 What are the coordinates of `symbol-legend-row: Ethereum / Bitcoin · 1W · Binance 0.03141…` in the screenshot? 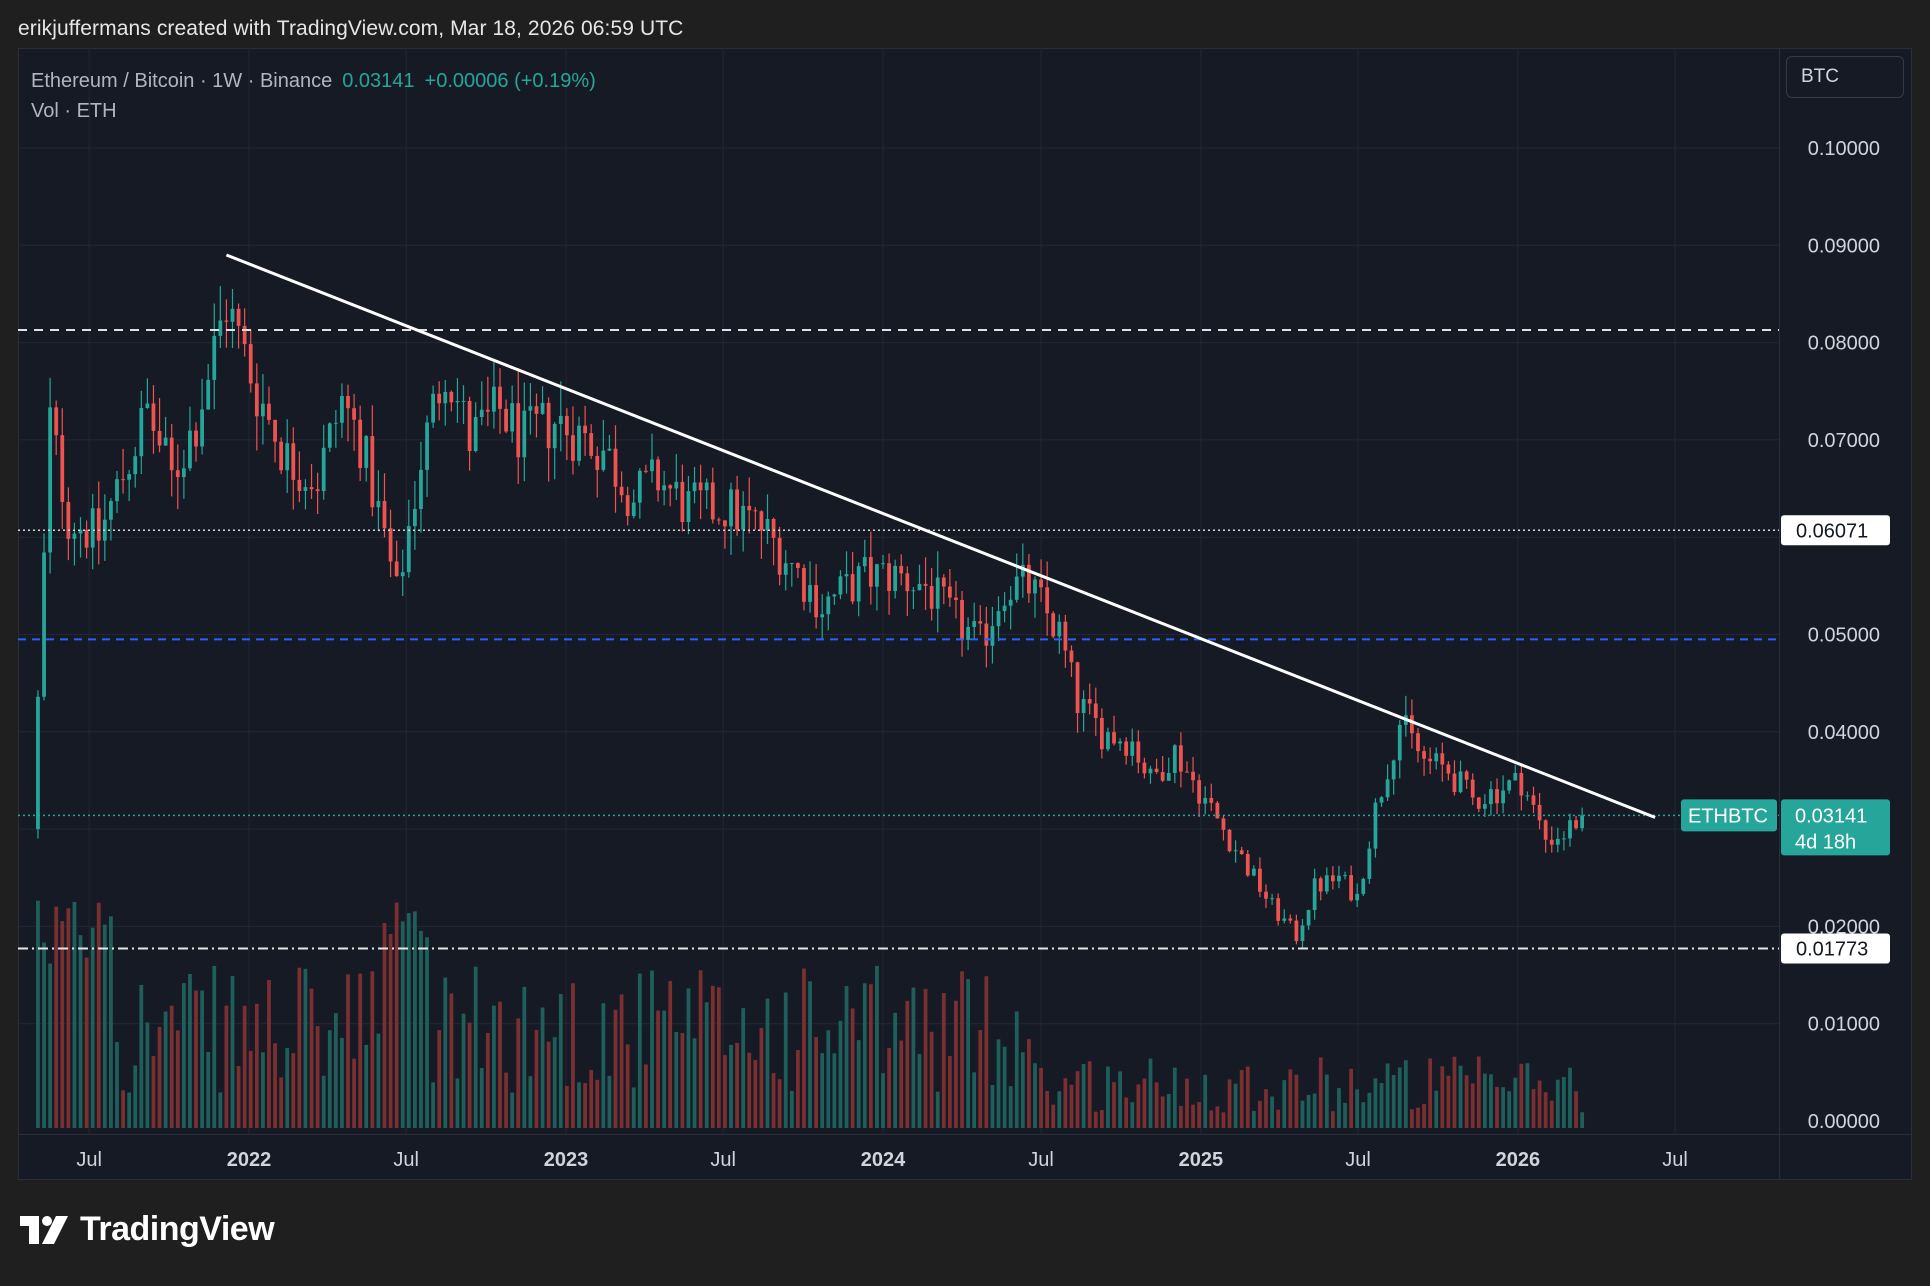 It's located at (313, 81).